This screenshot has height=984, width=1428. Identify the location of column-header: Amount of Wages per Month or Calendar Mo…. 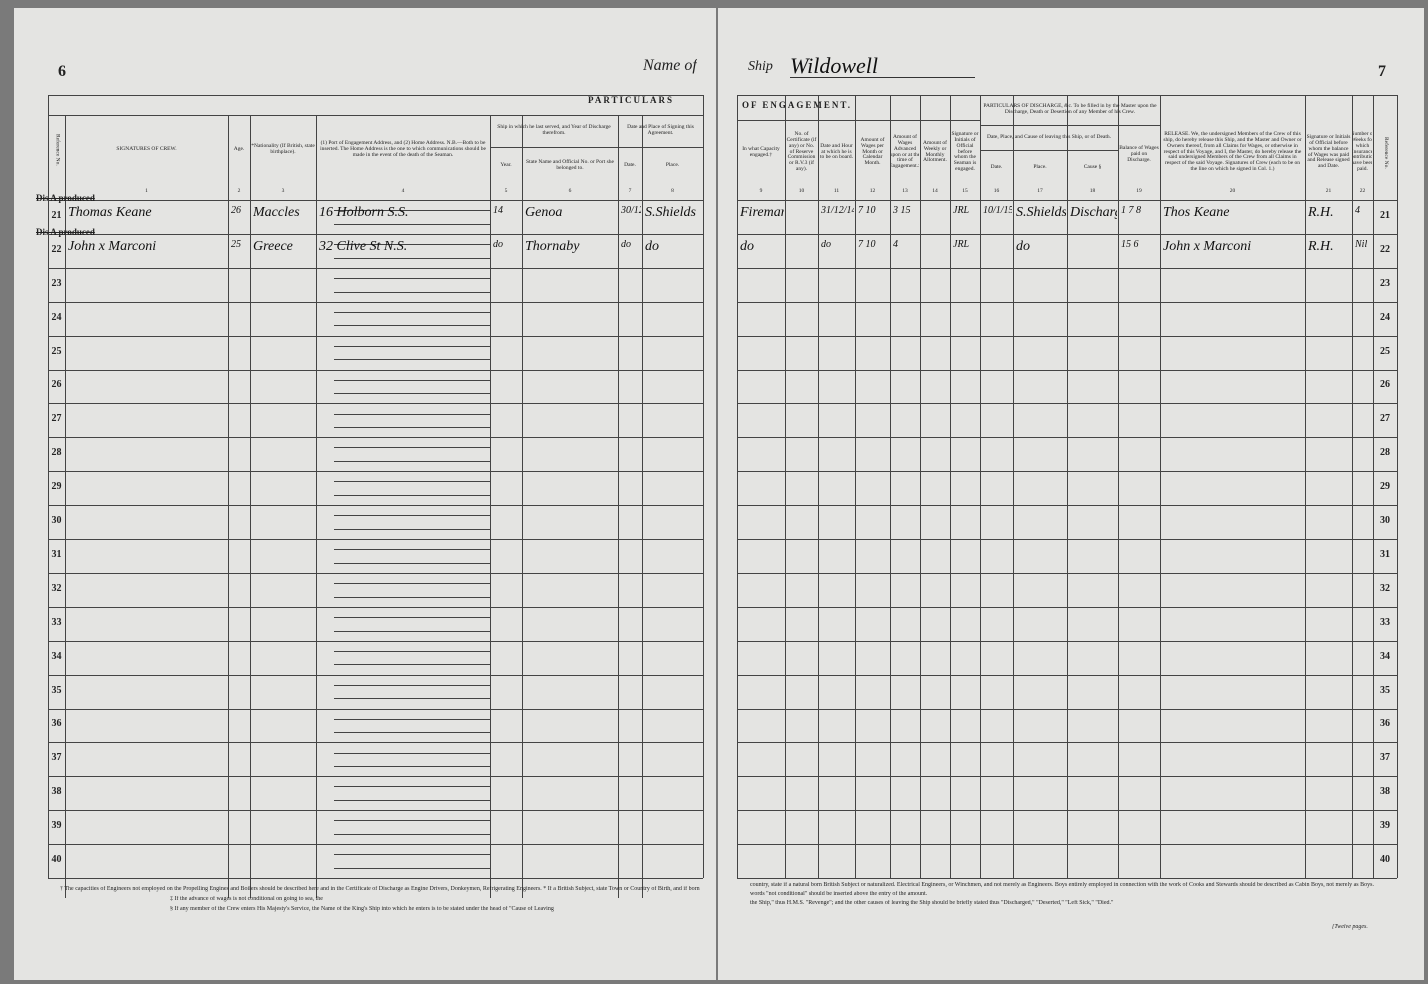
(872, 152).